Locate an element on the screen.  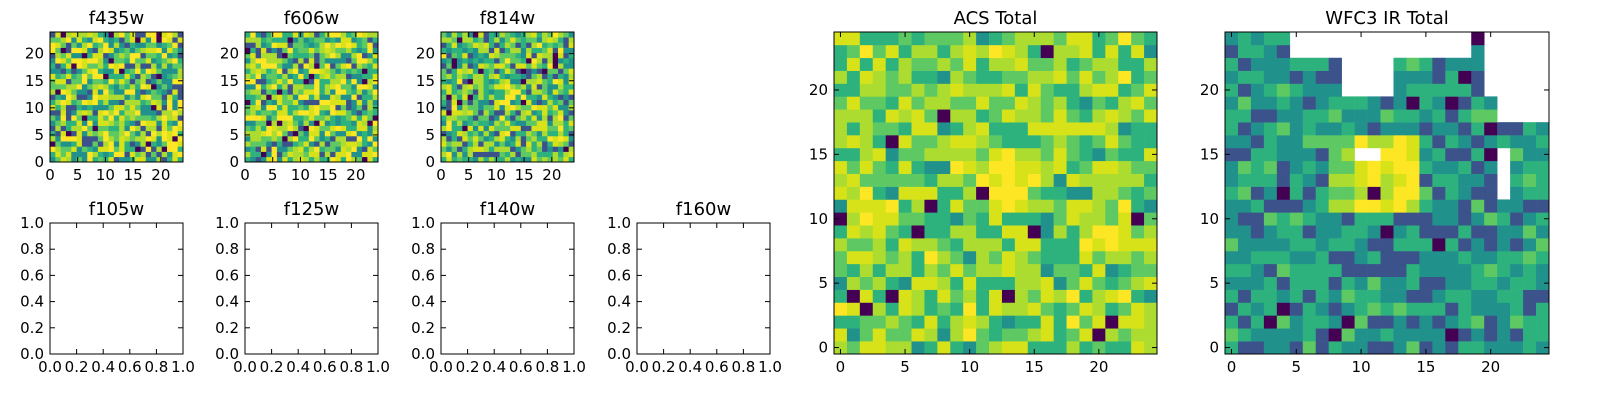
x-tick-label: 10 is located at coordinates (105, 175).